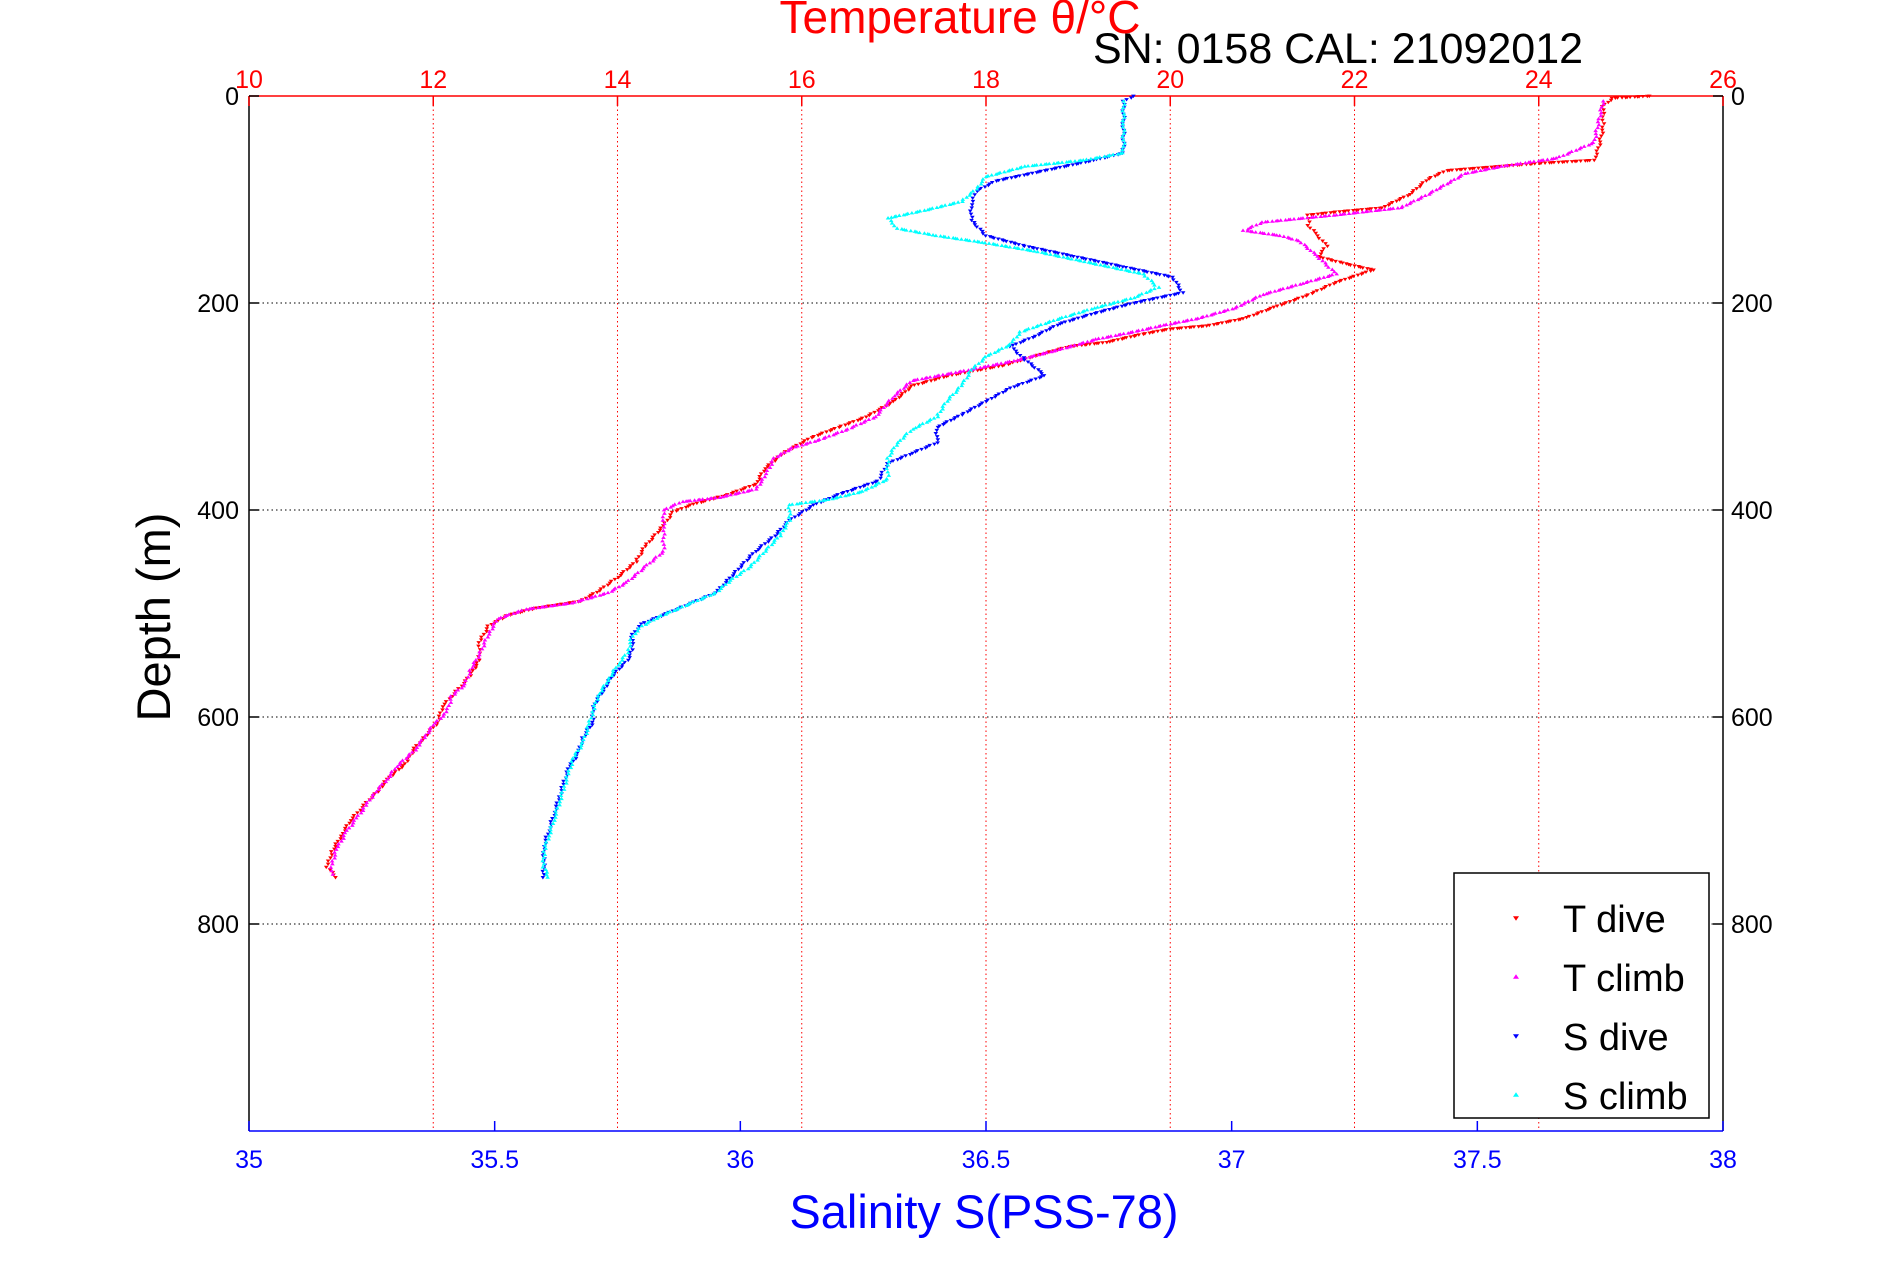 This screenshot has height=1262, width=1891. What do you see at coordinates (802, 80) in the screenshot?
I see `top-tick-label: 16` at bounding box center [802, 80].